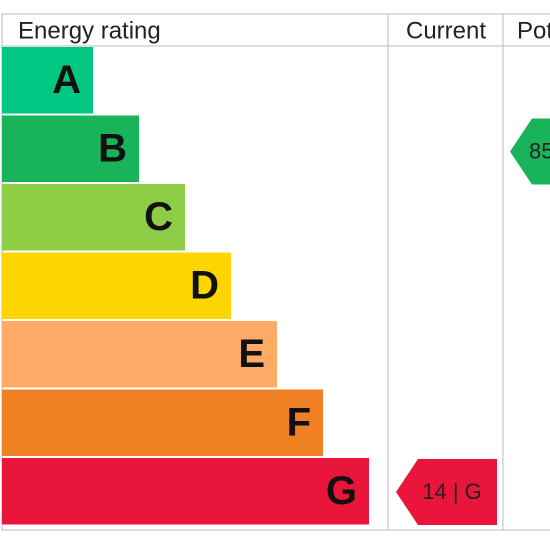 This screenshot has width=550, height=550. What do you see at coordinates (204, 285) in the screenshot?
I see `band-letter: D` at bounding box center [204, 285].